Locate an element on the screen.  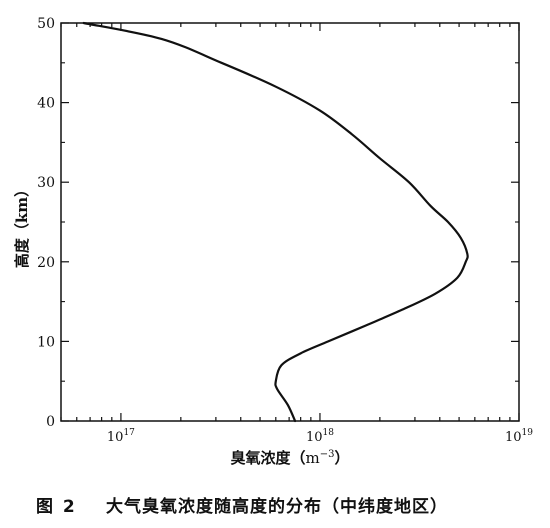
figure-caption: 图 2 大气臭氧浓度随高度的分布（中纬度地区） is located at coordinates (275, 503).